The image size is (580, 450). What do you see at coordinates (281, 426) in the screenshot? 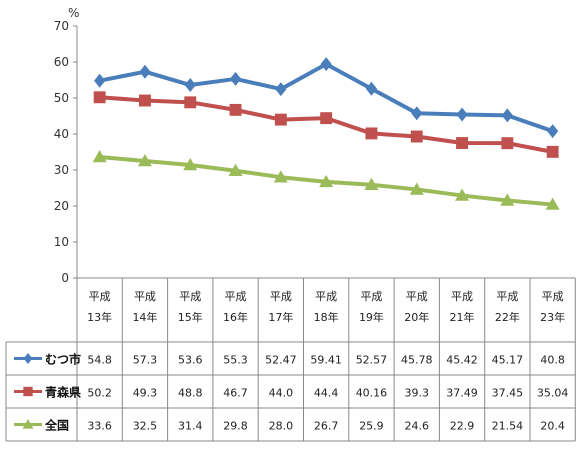
I see `data-cell-value: 28.0` at bounding box center [281, 426].